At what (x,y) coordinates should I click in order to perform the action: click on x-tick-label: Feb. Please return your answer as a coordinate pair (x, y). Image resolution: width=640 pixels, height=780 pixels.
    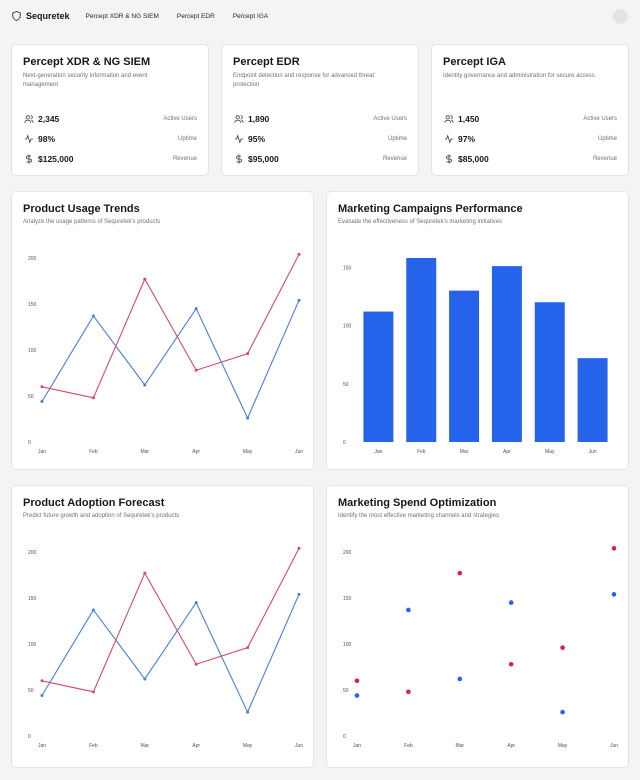
    Looking at the image, I should click on (408, 746).